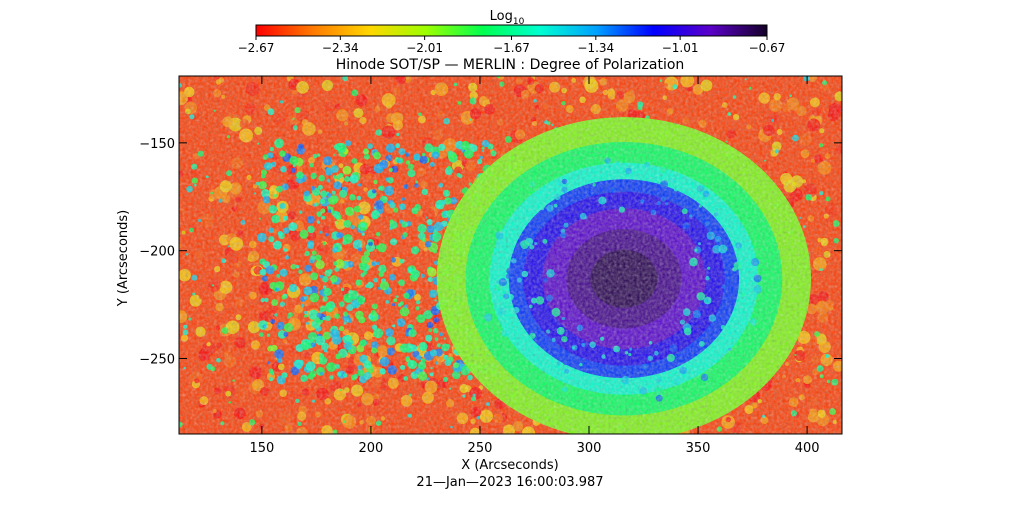  What do you see at coordinates (807, 448) in the screenshot?
I see `x-tick-label: 400` at bounding box center [807, 448].